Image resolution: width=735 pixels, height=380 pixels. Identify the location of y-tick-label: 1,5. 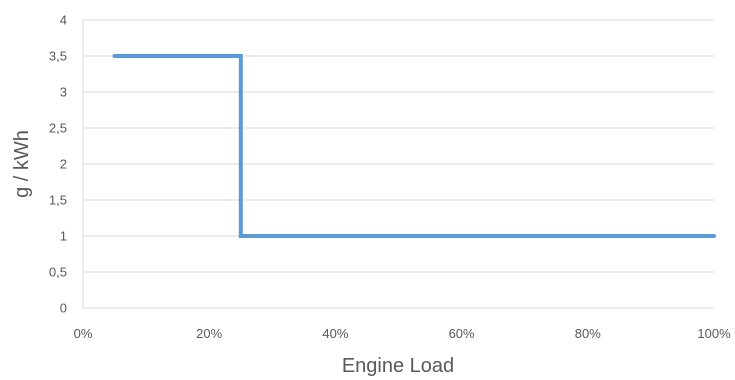
(58, 200).